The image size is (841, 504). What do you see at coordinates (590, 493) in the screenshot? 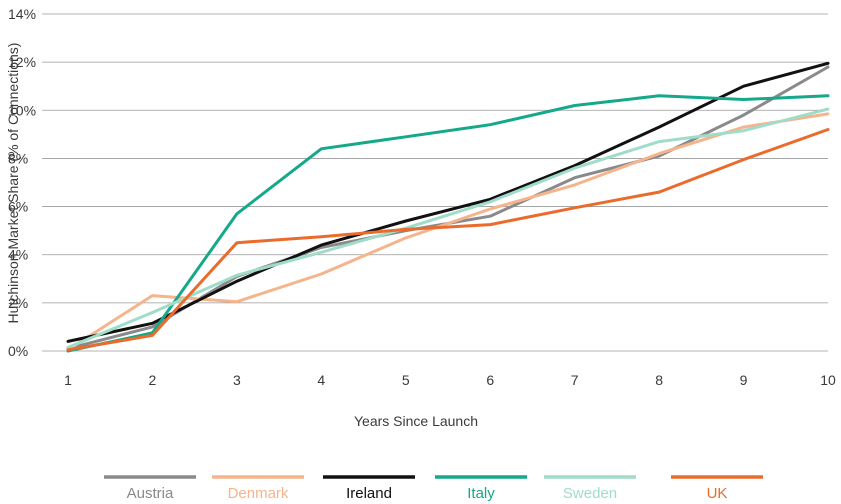
I see `legend-label-sweden: Sweden` at bounding box center [590, 493].